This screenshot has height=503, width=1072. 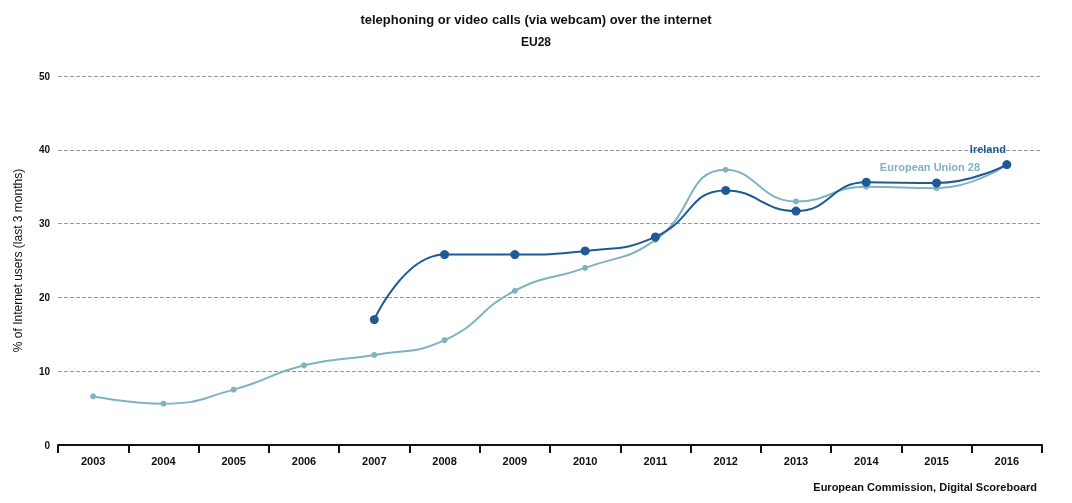 I want to click on y-tick-label: 20, so click(x=44, y=297).